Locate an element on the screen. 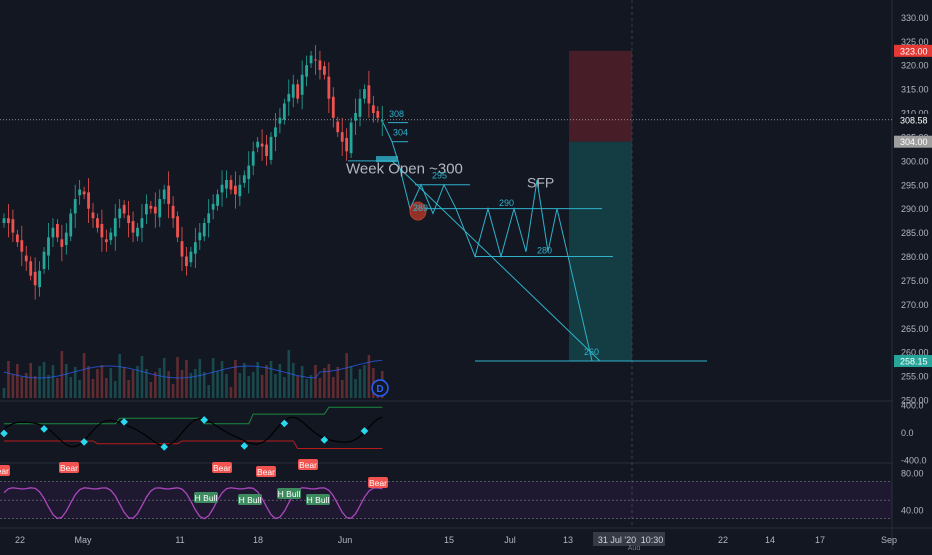 Image resolution: width=932 pixels, height=555 pixels. projection-arrow is located at coordinates (496, 261).